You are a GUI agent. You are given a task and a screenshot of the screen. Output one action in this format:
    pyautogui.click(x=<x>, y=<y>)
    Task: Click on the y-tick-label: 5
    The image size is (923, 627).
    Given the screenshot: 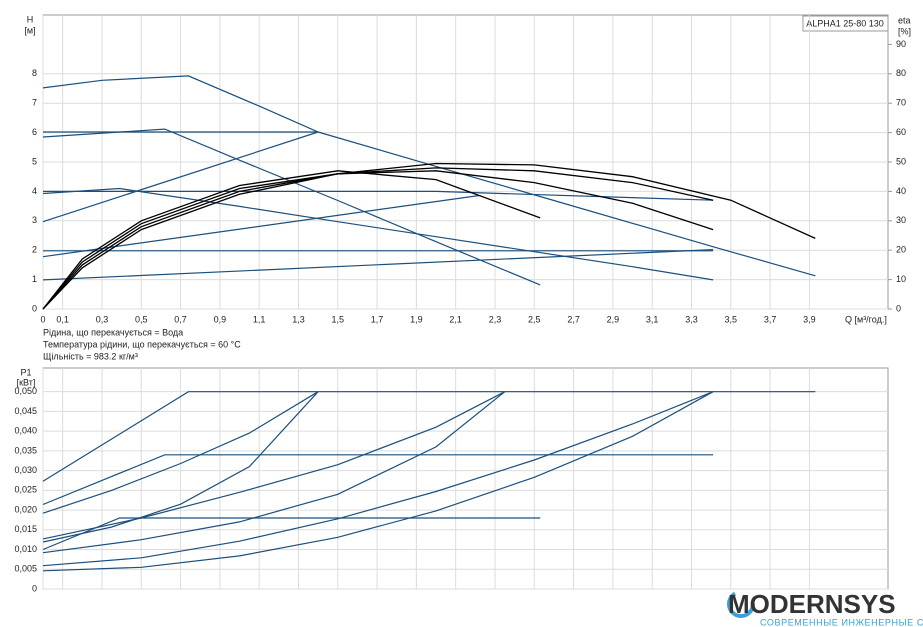 What is the action you would take?
    pyautogui.click(x=34, y=161)
    